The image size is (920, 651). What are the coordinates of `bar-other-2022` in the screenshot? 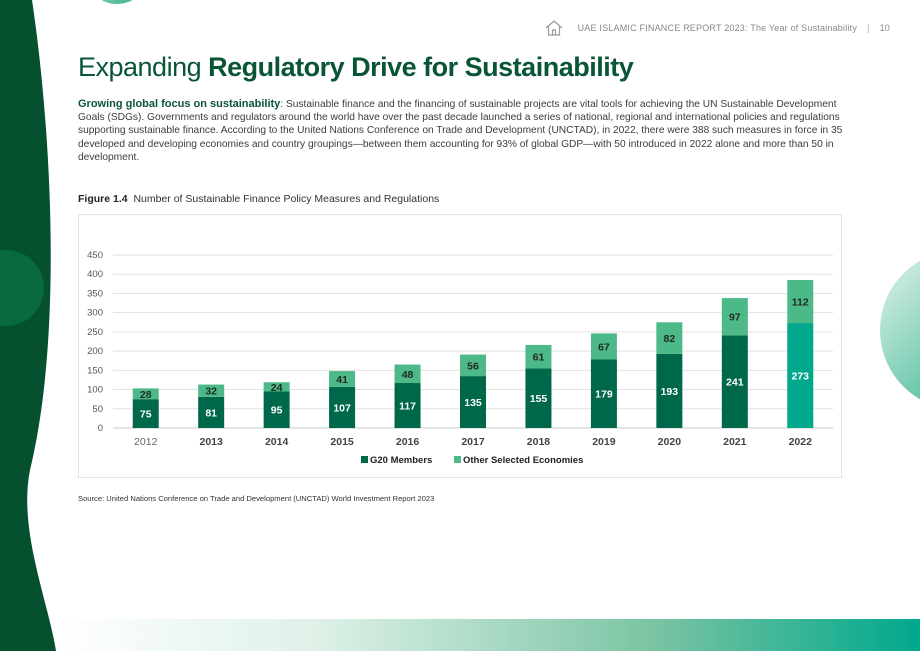 It's located at (800, 301).